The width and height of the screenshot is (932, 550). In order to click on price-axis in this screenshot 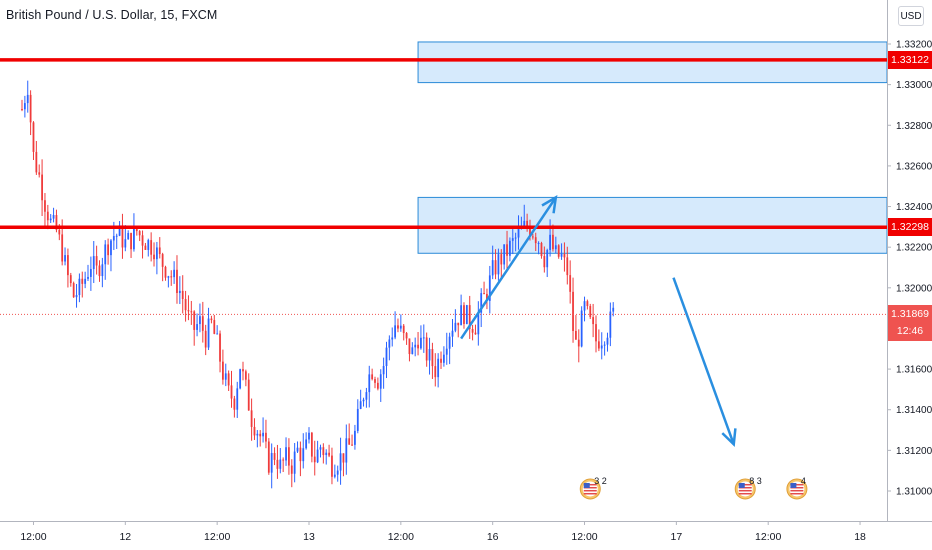, I will do `click(909, 275)`.